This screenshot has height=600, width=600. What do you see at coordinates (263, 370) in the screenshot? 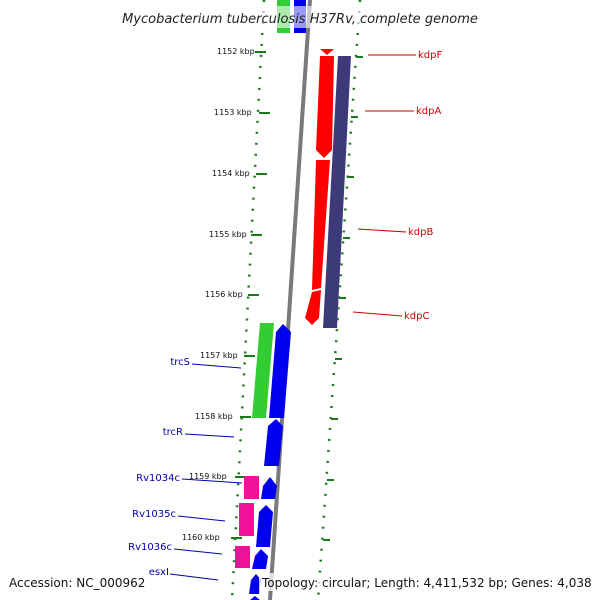
I see `gene-trcS` at bounding box center [263, 370].